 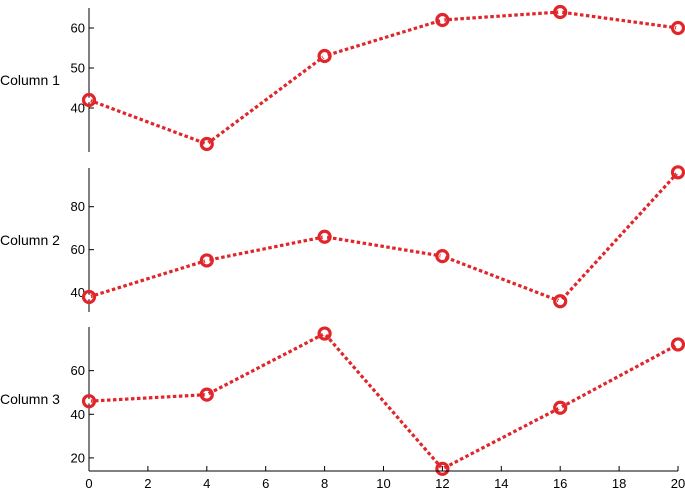 I want to click on y-tick-label: 20, so click(x=78, y=457).